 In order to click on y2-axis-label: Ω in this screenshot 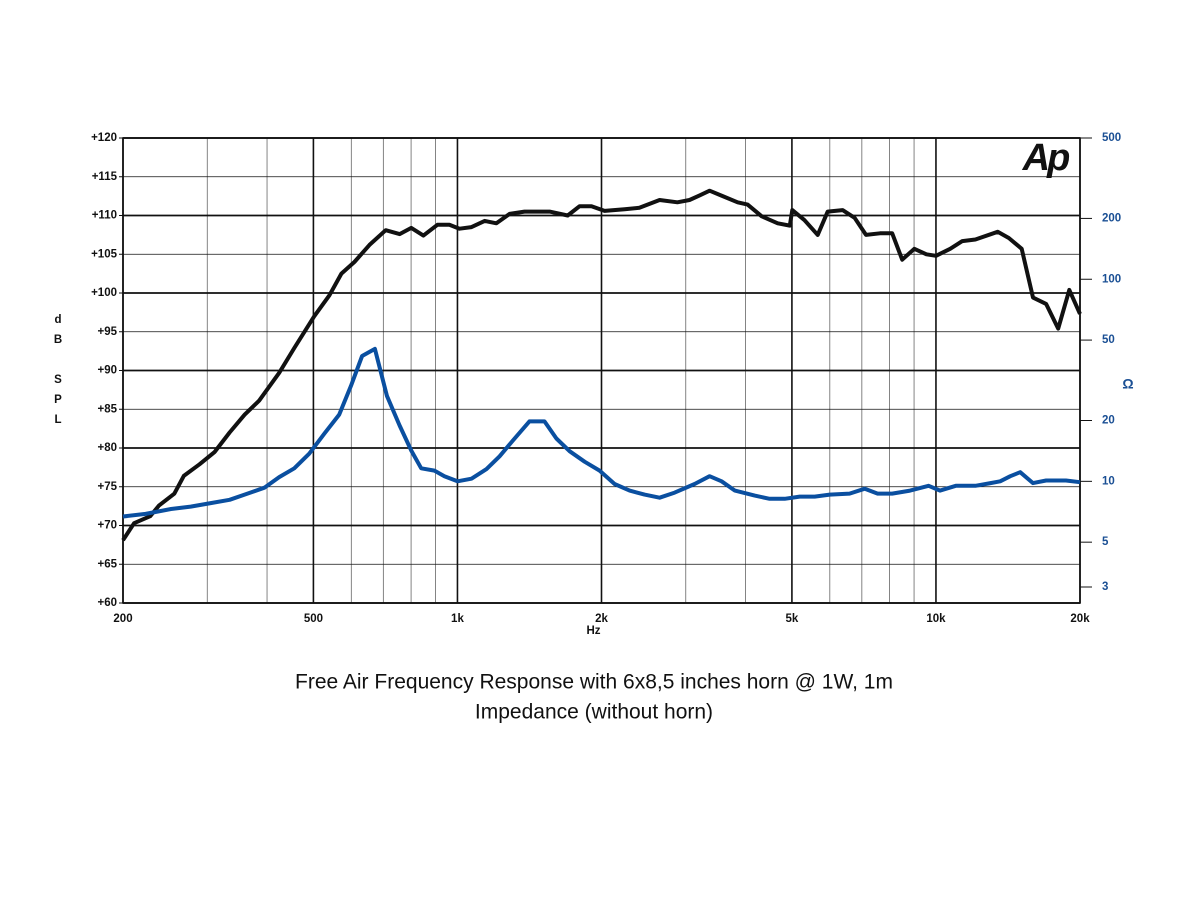, I will do `click(1127, 384)`.